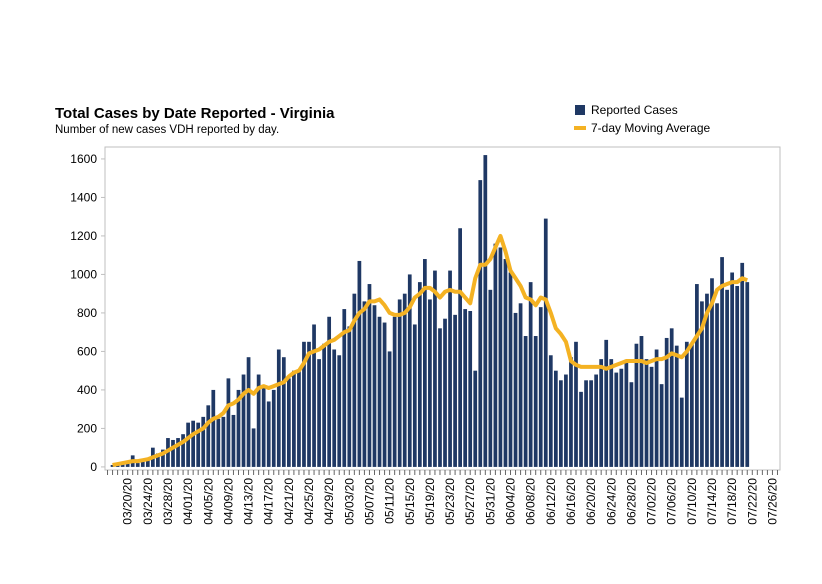  What do you see at coordinates (188, 501) in the screenshot?
I see `x-tick-label: 04/01/20` at bounding box center [188, 501].